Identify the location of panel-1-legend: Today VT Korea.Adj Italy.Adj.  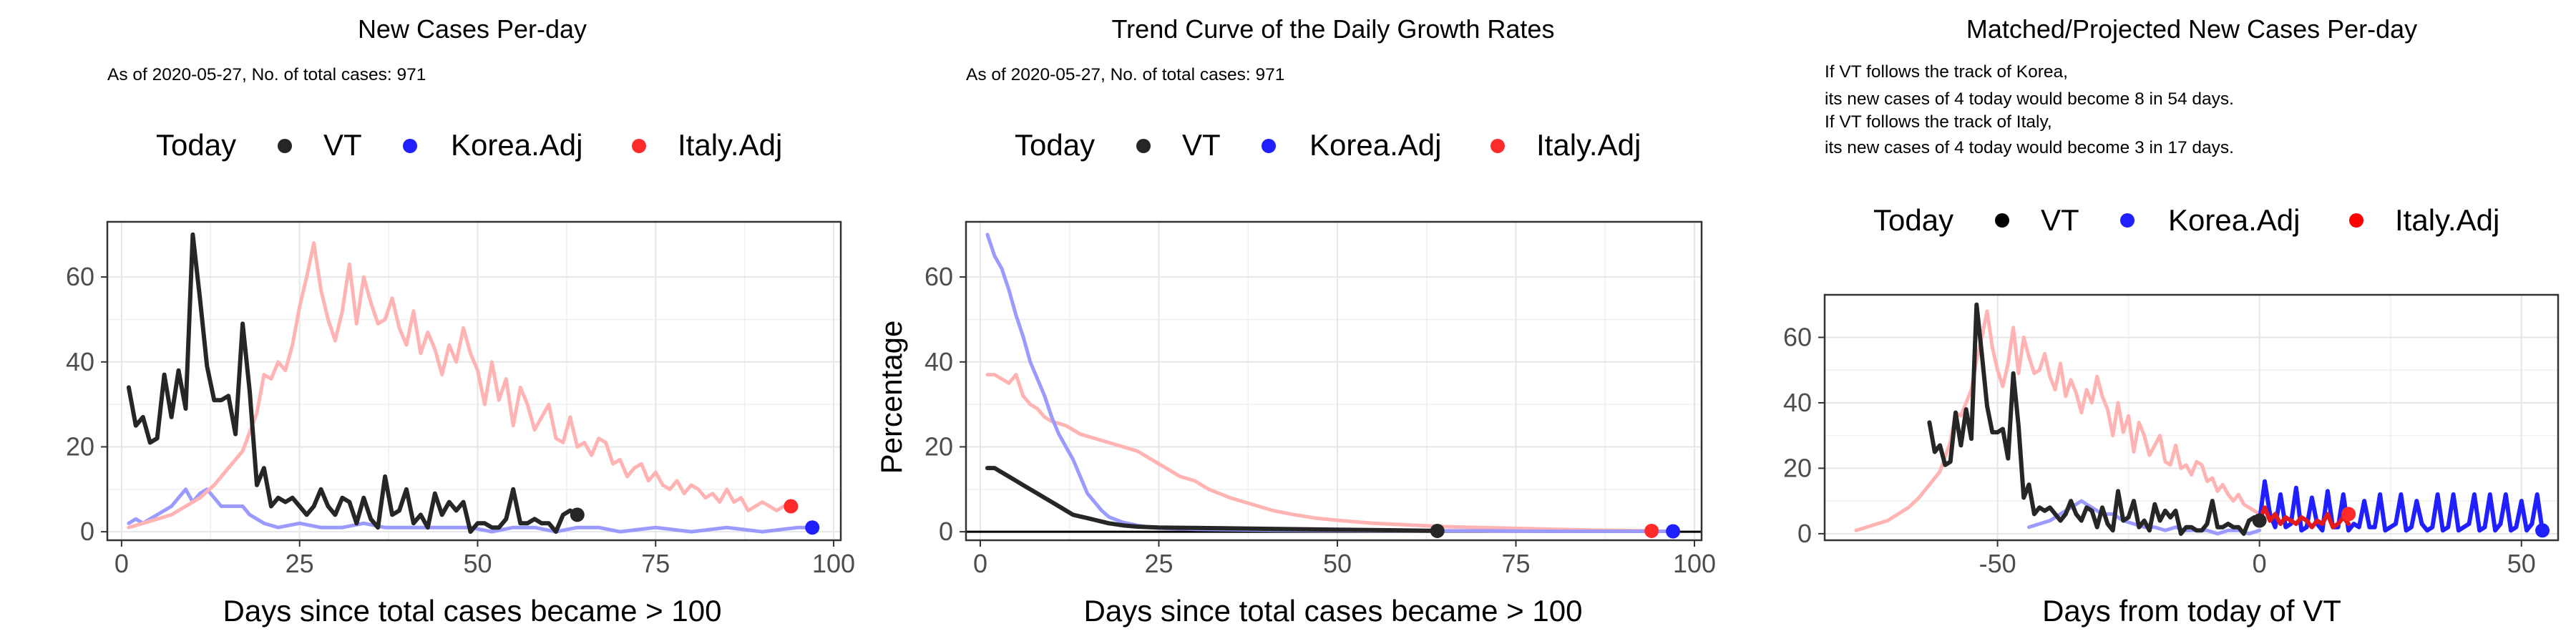
(469, 145).